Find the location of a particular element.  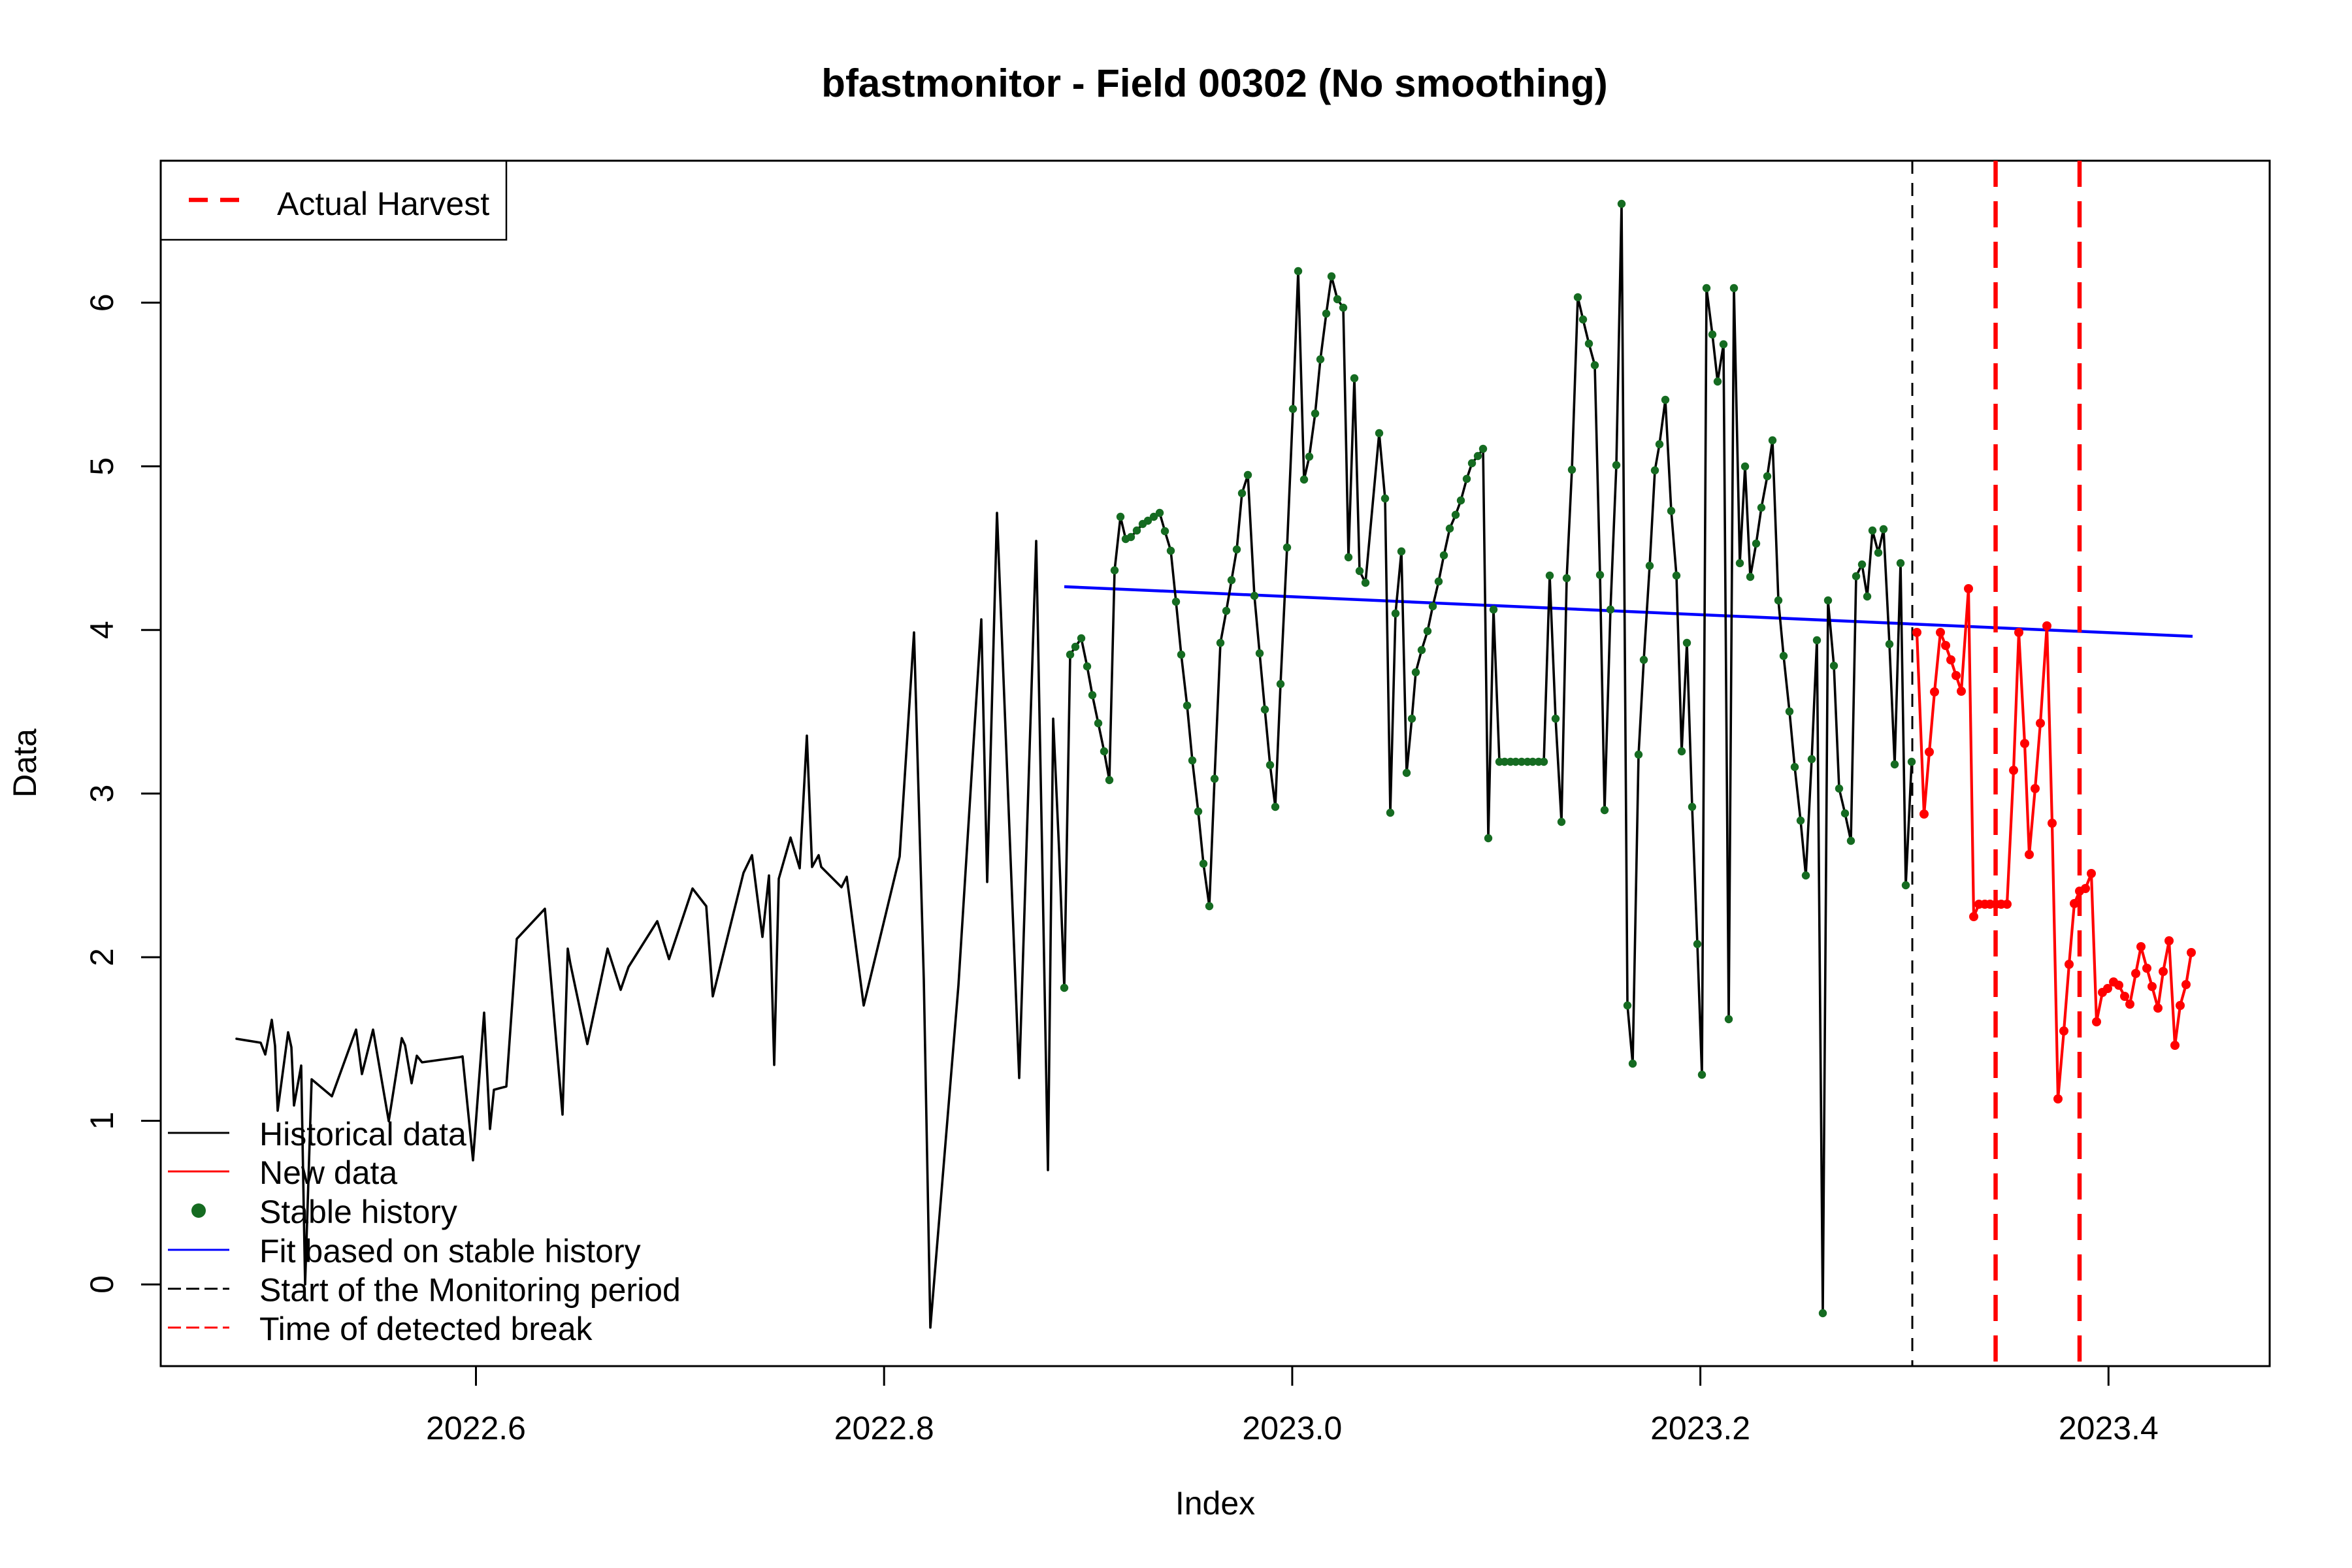

svg-text: Fit based on stable history is located at coordinates (450, 1251).